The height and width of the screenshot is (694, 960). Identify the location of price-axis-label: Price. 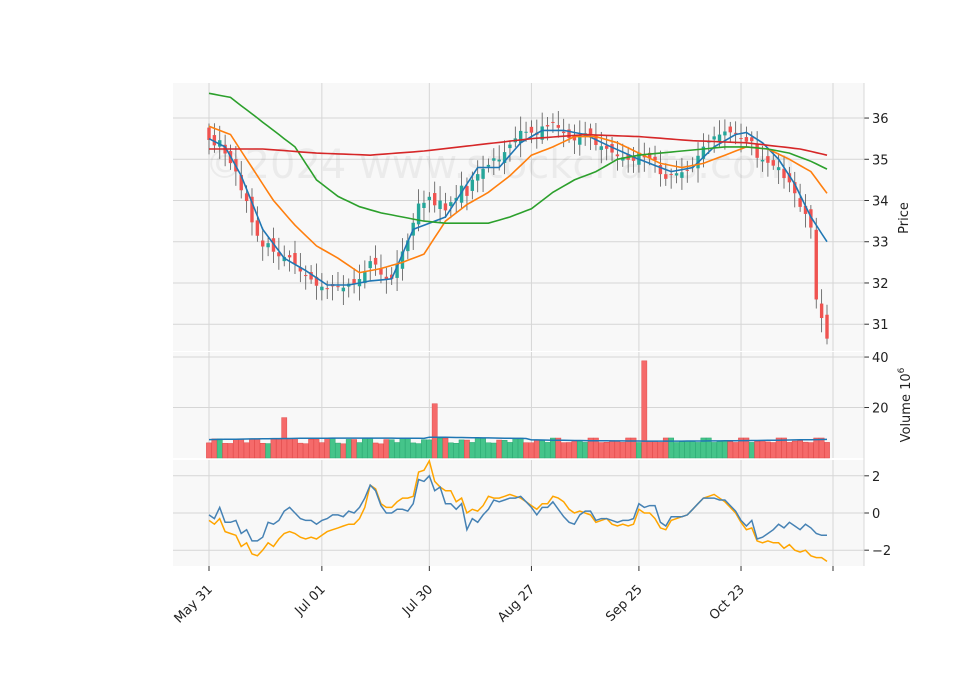
(904, 218).